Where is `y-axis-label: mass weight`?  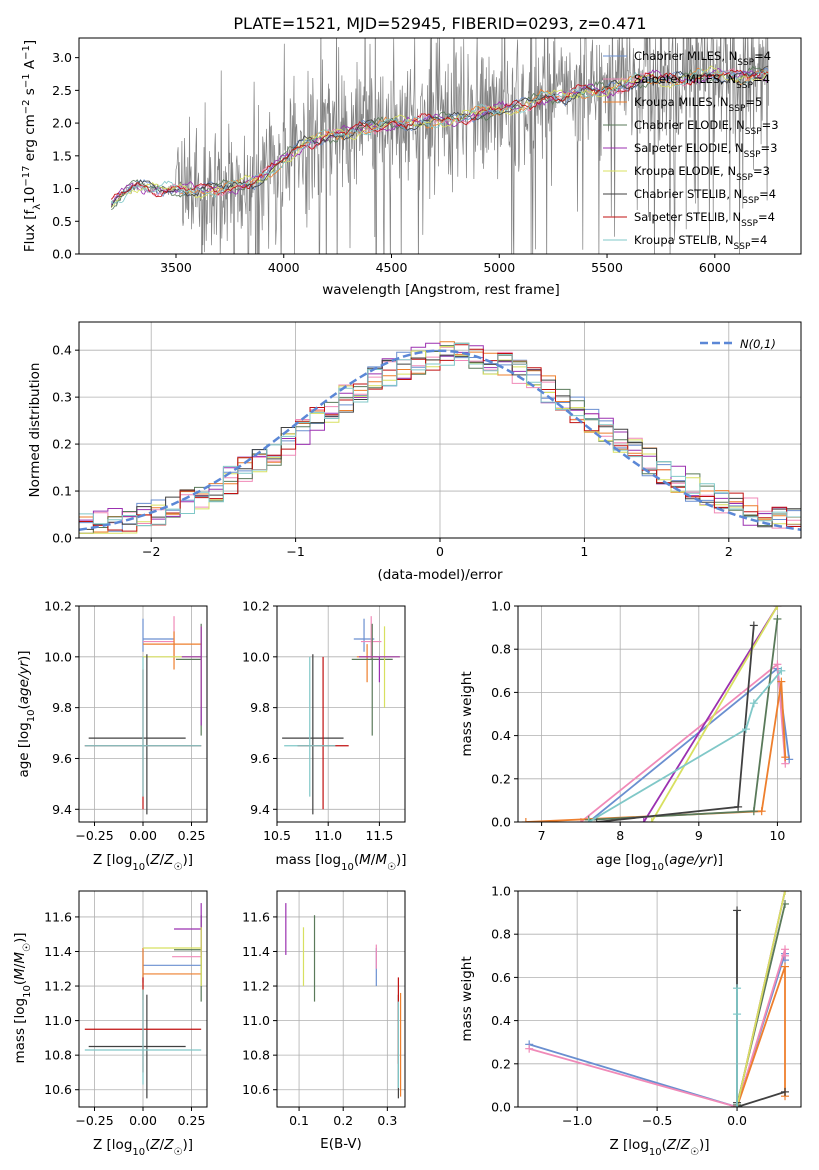
y-axis-label: mass weight is located at coordinates (467, 998).